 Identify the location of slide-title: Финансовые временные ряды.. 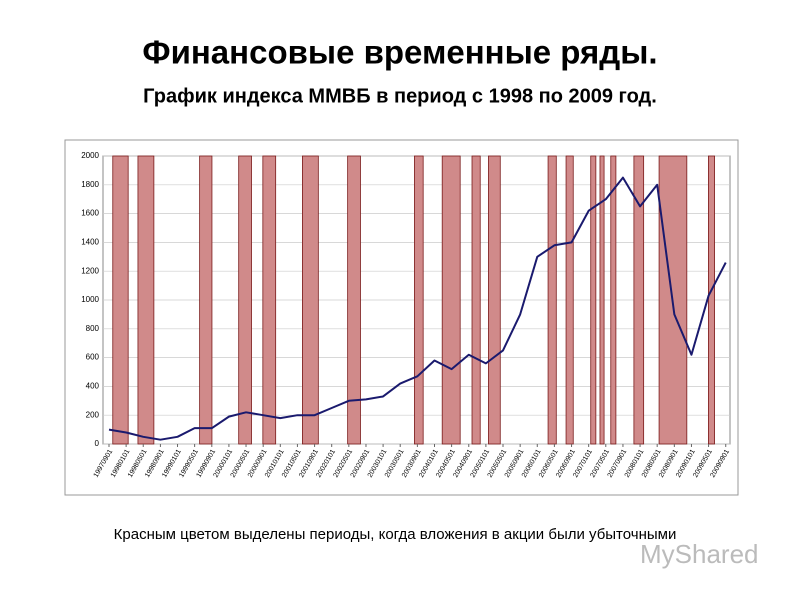
(399, 52).